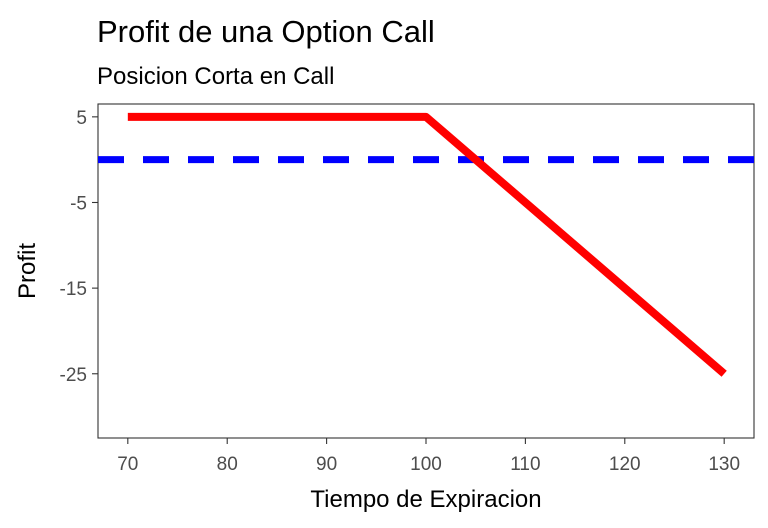 This screenshot has height=528, width=768. I want to click on y-tick-label: -5, so click(78, 203).